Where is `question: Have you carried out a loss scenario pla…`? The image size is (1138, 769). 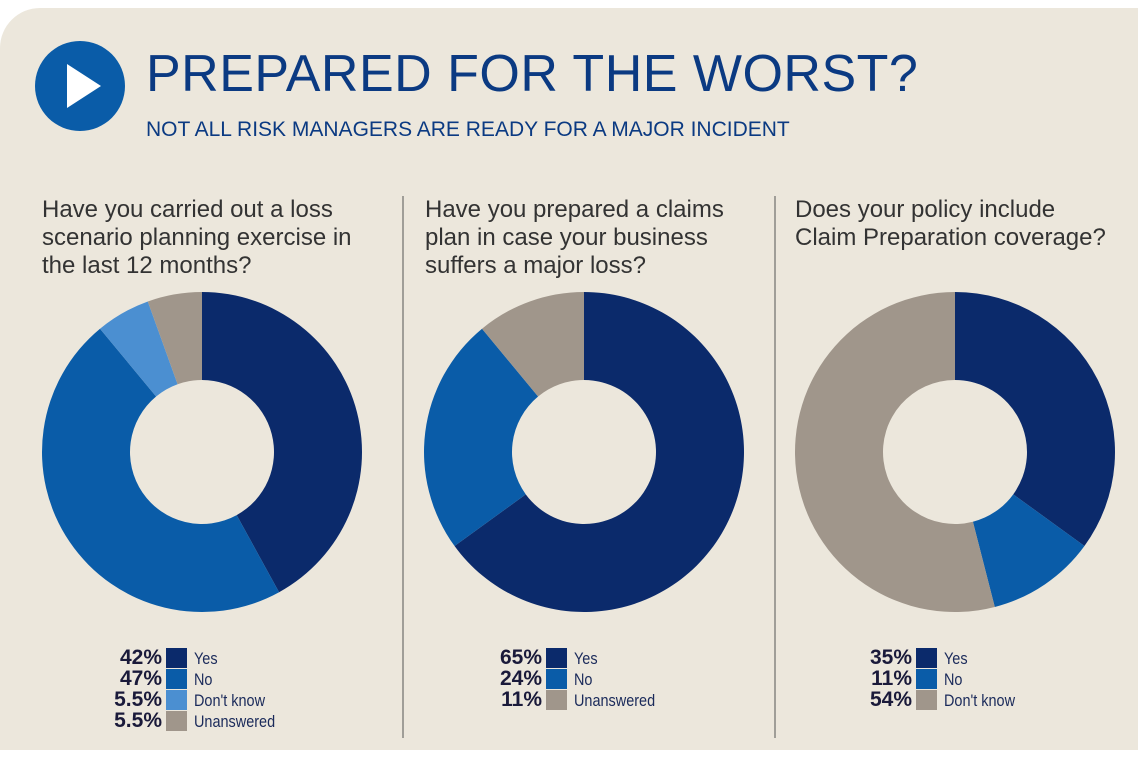
question: Have you carried out a loss scenario pla… is located at coordinates (197, 237).